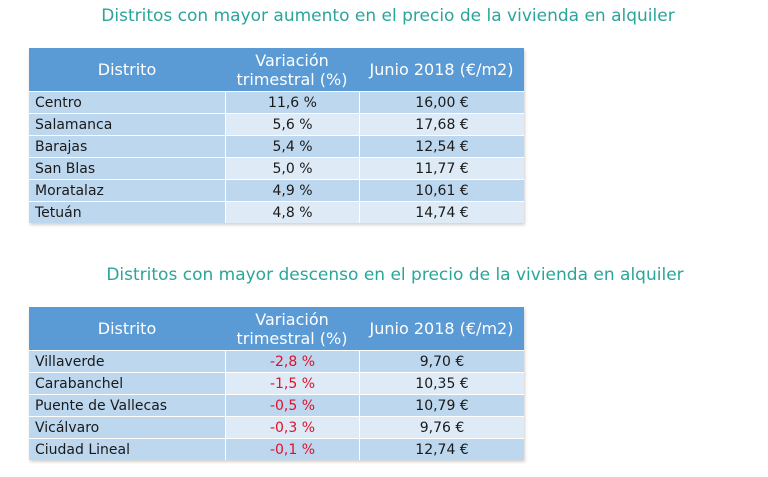 The width and height of the screenshot is (768, 477). What do you see at coordinates (127, 168) in the screenshot?
I see `district-cell: San Blas` at bounding box center [127, 168].